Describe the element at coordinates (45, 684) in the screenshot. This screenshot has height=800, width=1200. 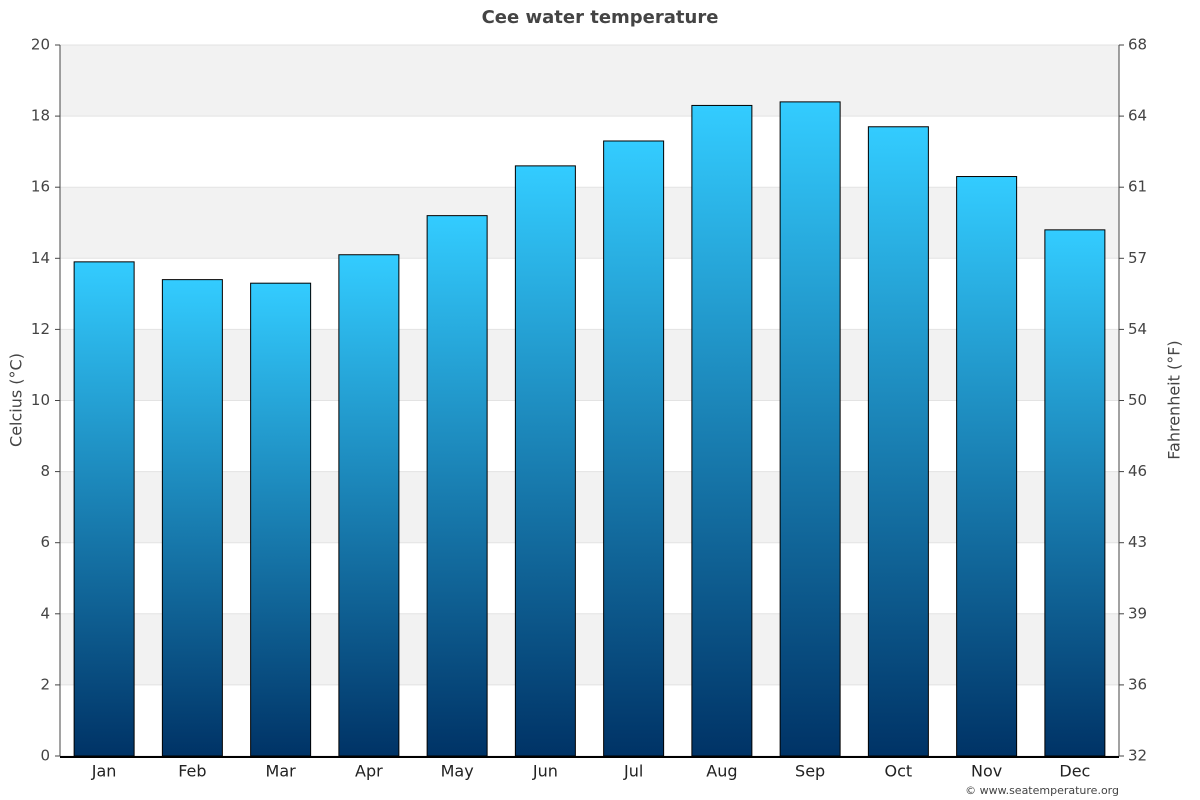
I see `y-tick-label: 2` at that location.